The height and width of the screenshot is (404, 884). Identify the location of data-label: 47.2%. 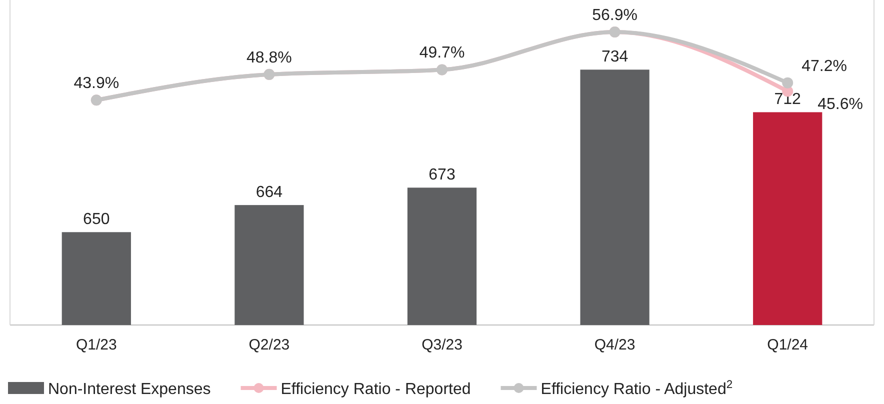
(824, 66).